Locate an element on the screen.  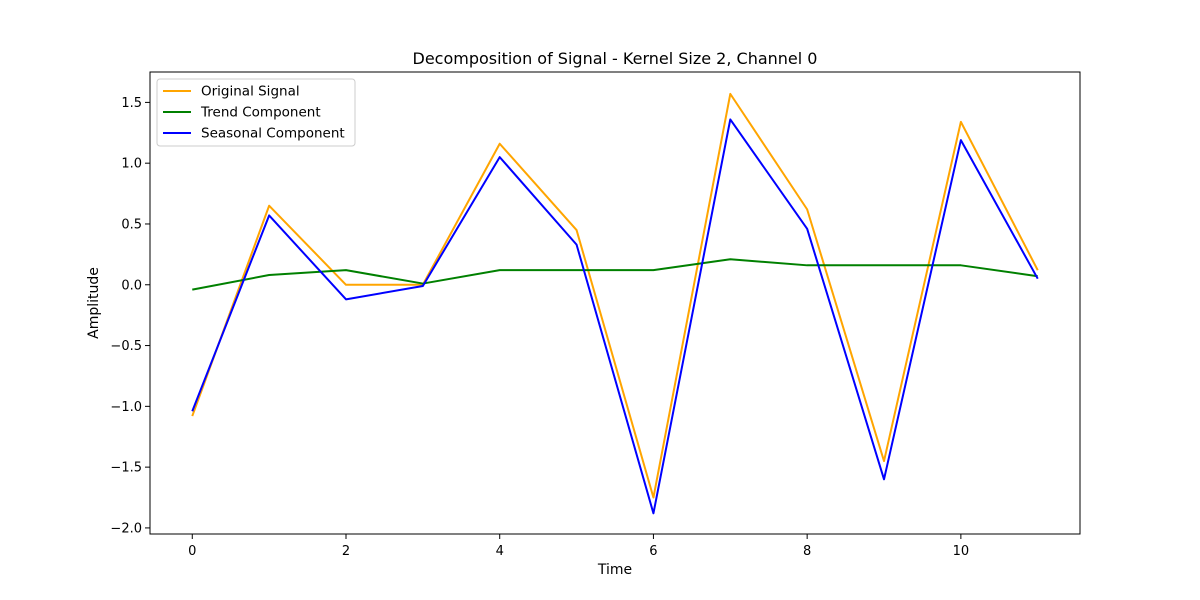
x-axis-label: Time is located at coordinates (614, 570).